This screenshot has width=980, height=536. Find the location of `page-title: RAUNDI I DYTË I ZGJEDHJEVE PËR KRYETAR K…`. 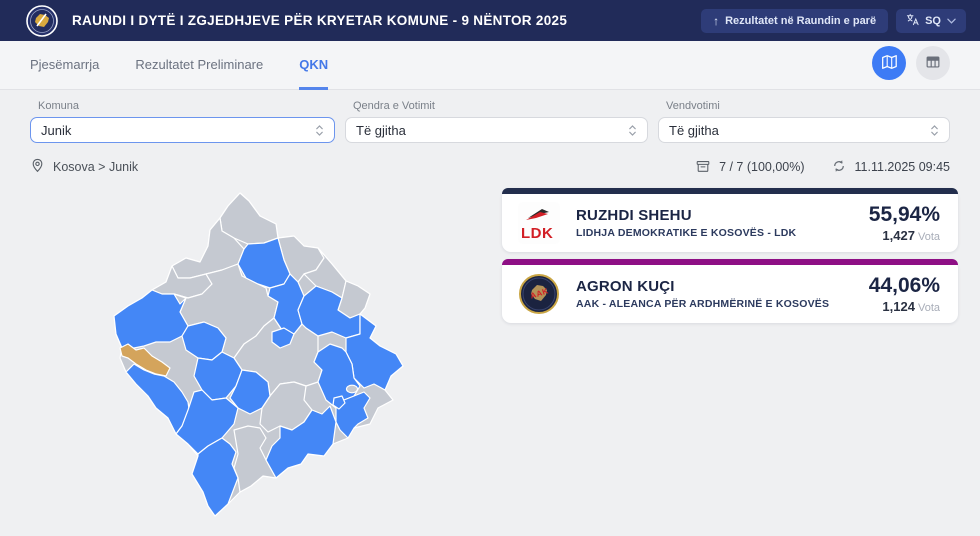

page-title: RAUNDI I DYTË I ZGJEDHJEVE PËR KRYETAR K… is located at coordinates (320, 20).